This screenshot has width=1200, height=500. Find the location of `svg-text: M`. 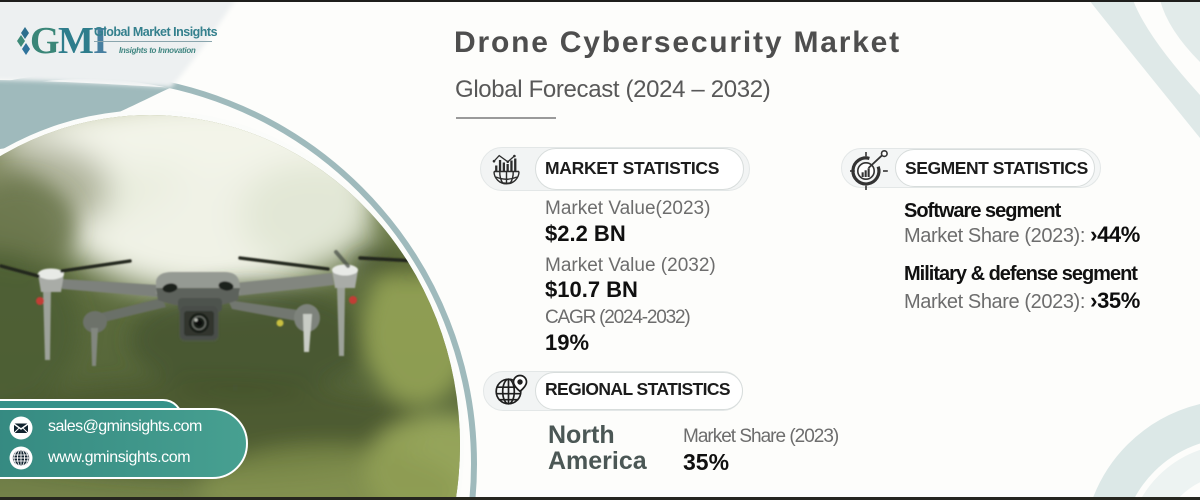

svg-text: M is located at coordinates (76, 42).